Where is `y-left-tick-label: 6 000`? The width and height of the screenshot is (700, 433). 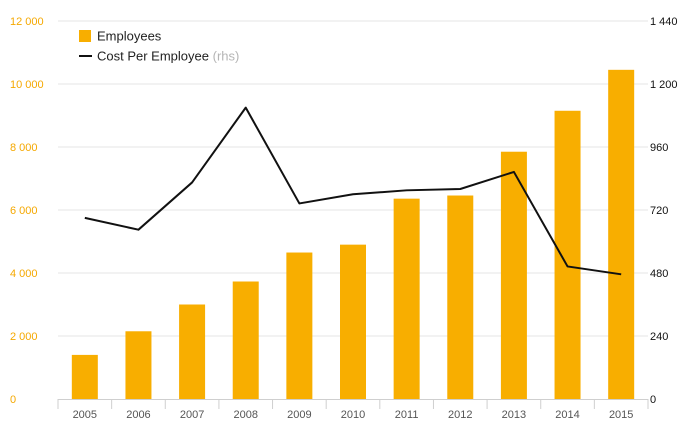
y-left-tick-label: 6 000 is located at coordinates (24, 211).